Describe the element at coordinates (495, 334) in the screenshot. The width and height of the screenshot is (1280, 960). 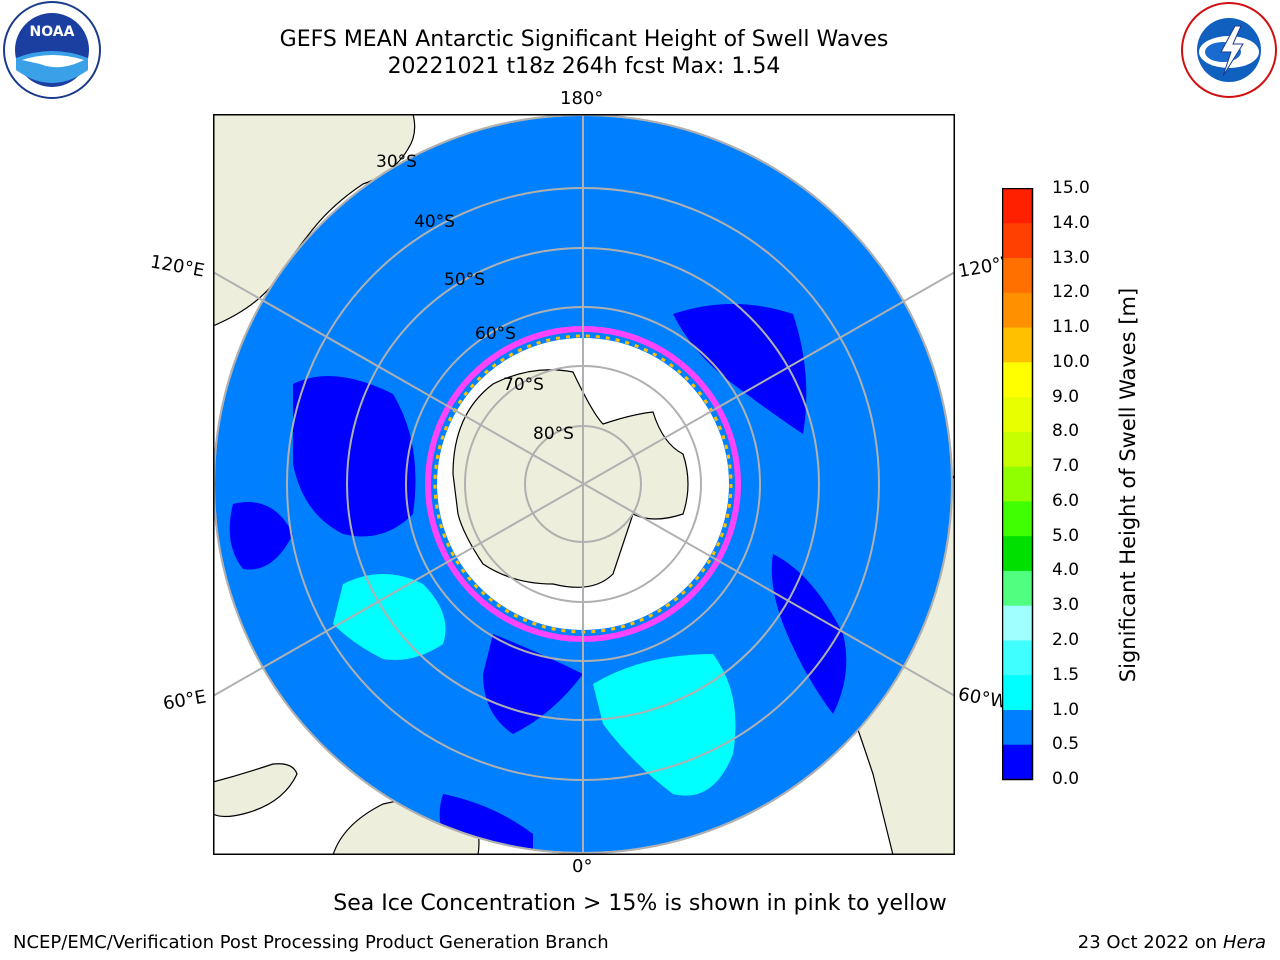
I see `lat-label-60s: 60°S` at that location.